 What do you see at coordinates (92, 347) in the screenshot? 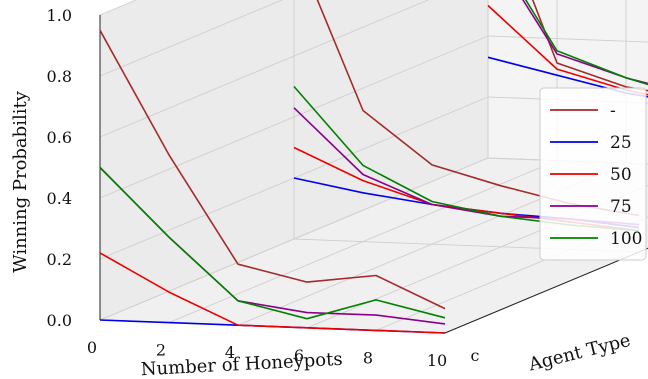
I see `x-tick-label: 0` at bounding box center [92, 347].